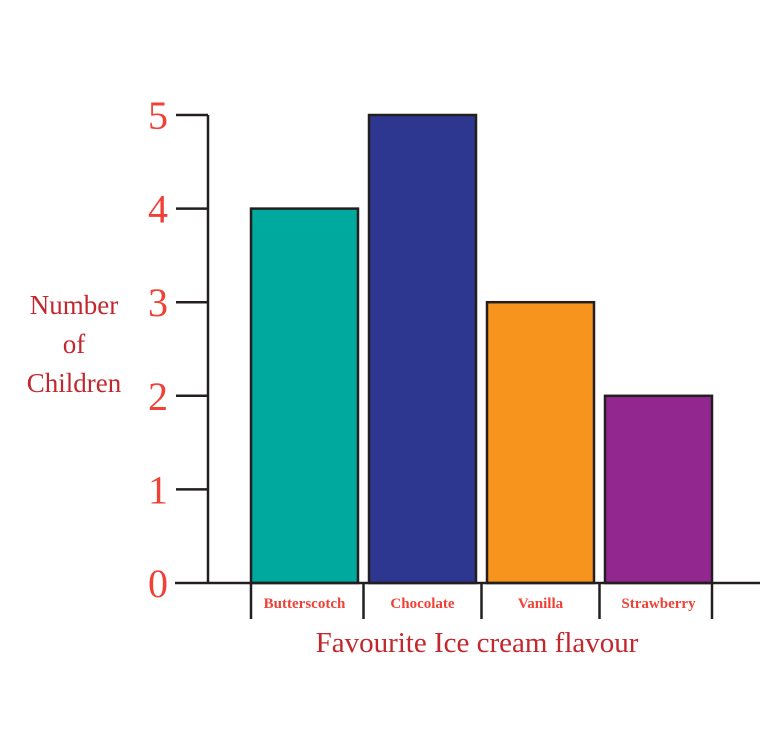 This screenshot has width=768, height=756. What do you see at coordinates (422, 349) in the screenshot?
I see `bar-chocolate` at bounding box center [422, 349].